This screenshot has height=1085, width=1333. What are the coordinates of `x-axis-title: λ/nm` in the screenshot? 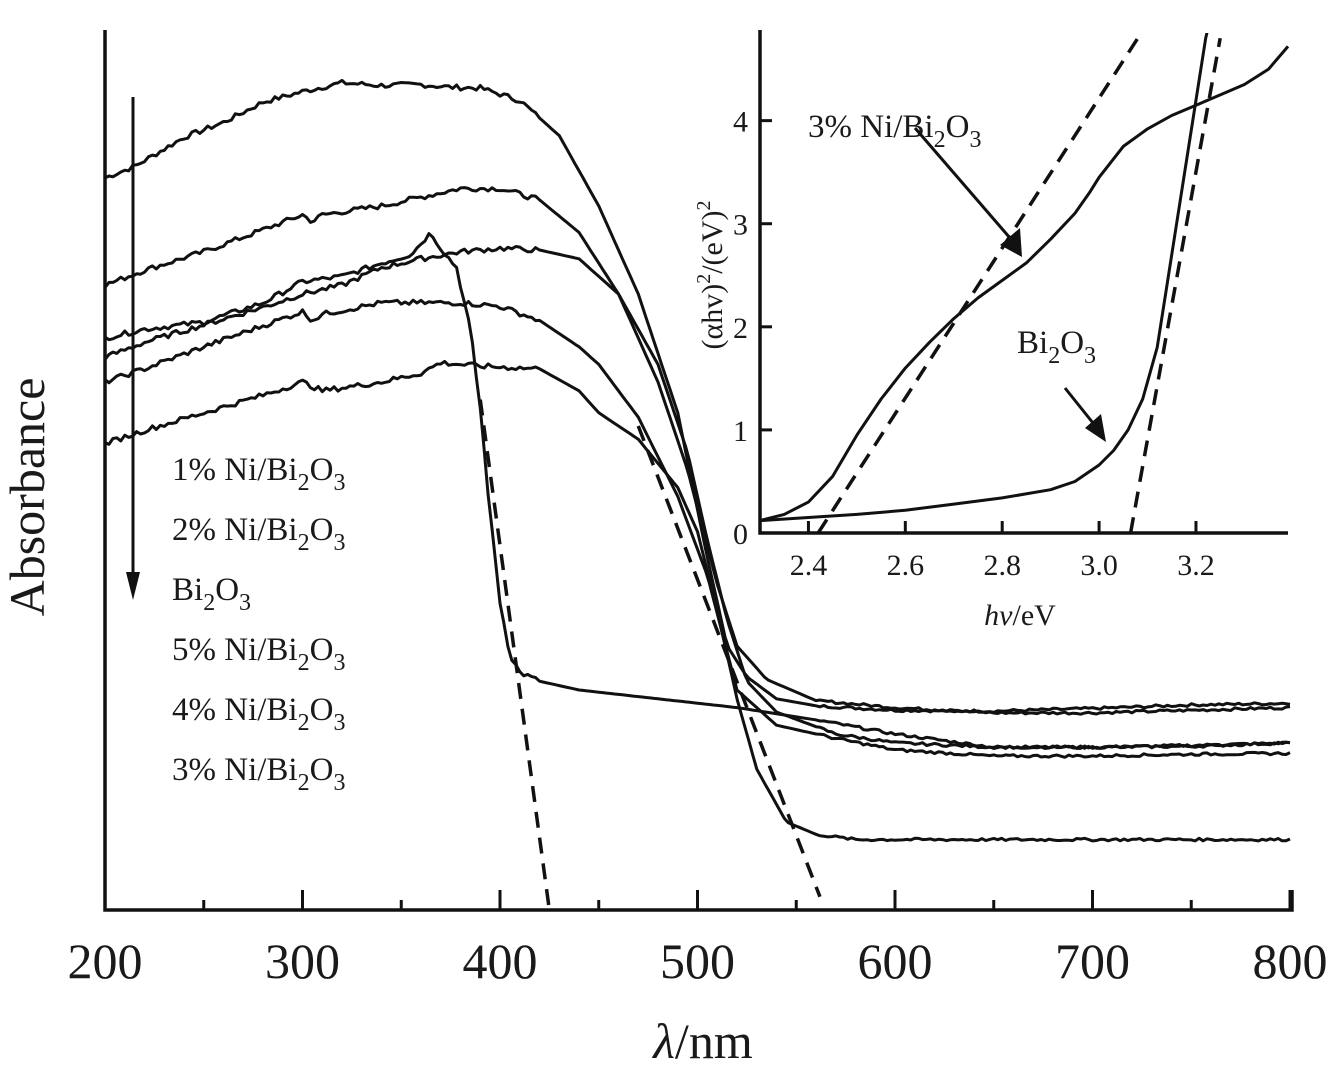 It's located at (702, 1041).